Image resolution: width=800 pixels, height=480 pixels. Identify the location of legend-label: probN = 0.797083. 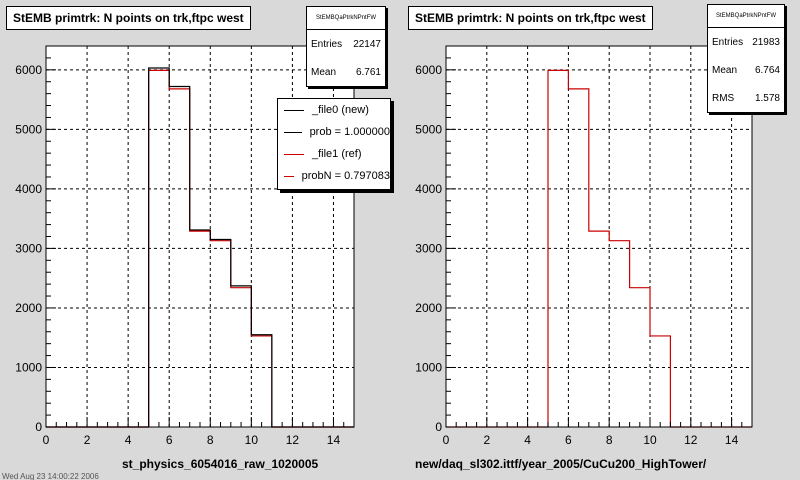
(345, 176).